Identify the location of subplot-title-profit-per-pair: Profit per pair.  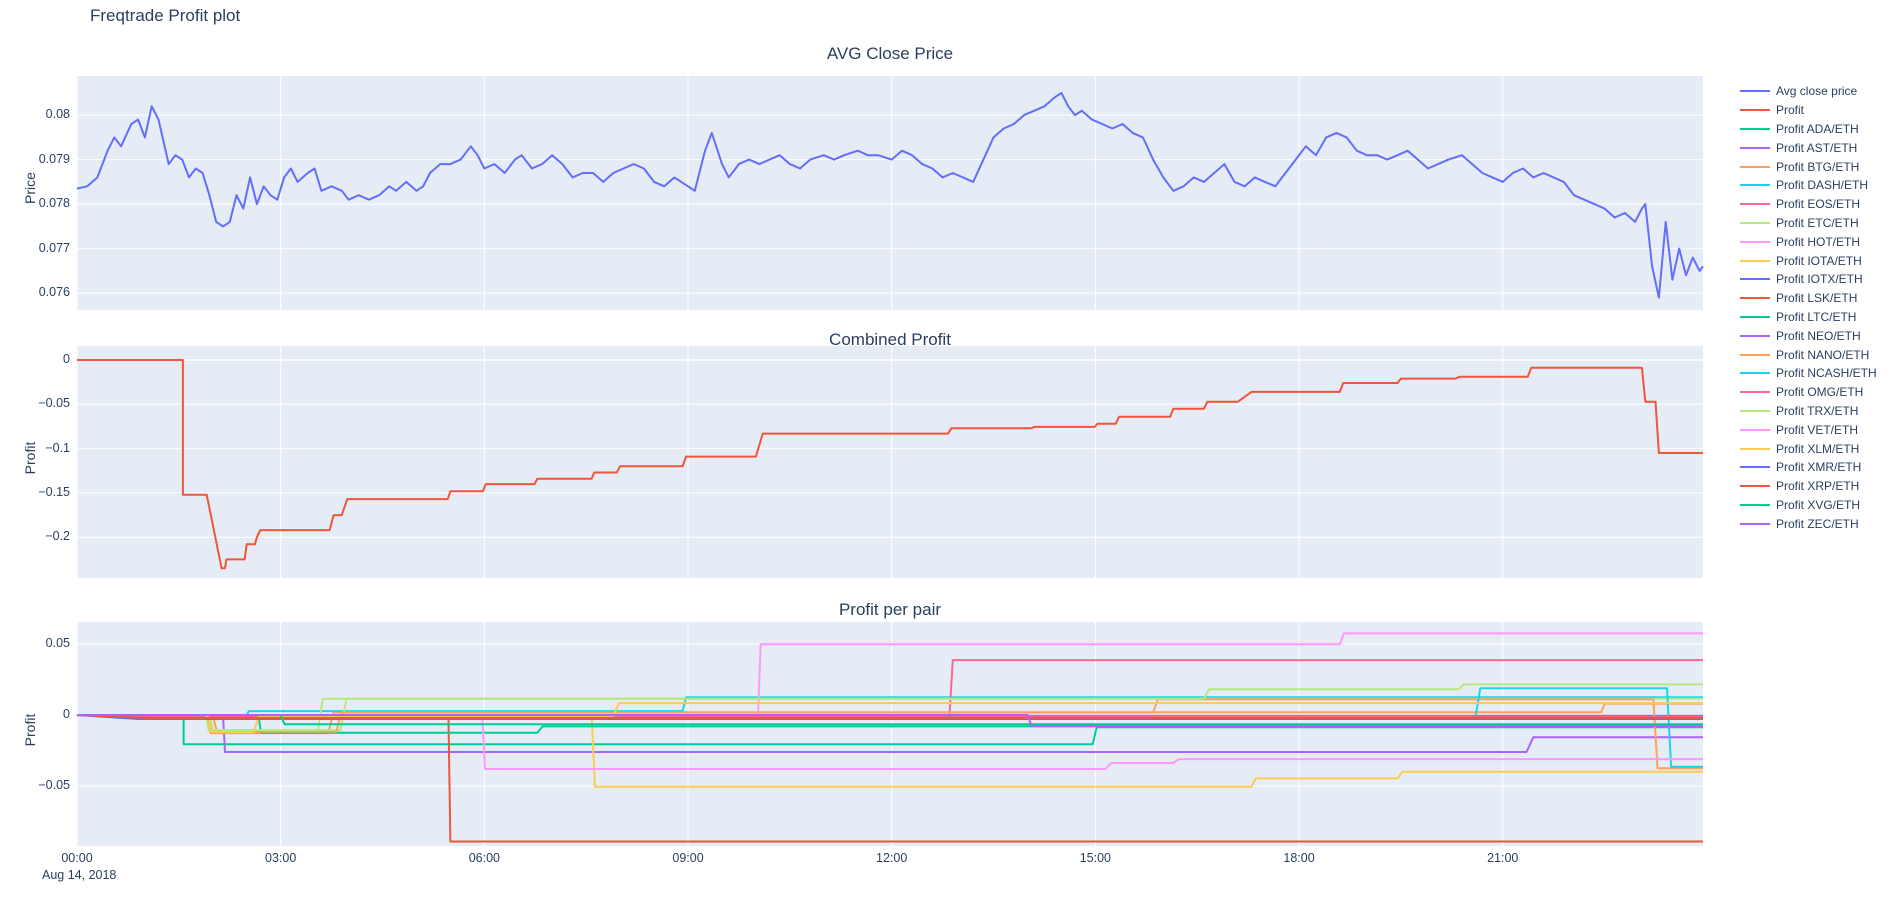
(890, 609).